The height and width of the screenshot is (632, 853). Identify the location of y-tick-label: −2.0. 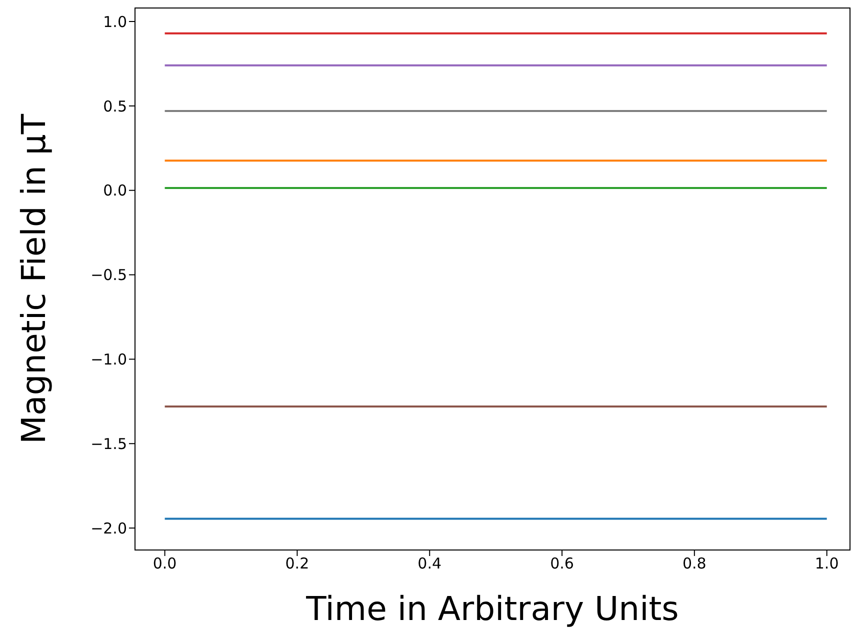
(108, 528).